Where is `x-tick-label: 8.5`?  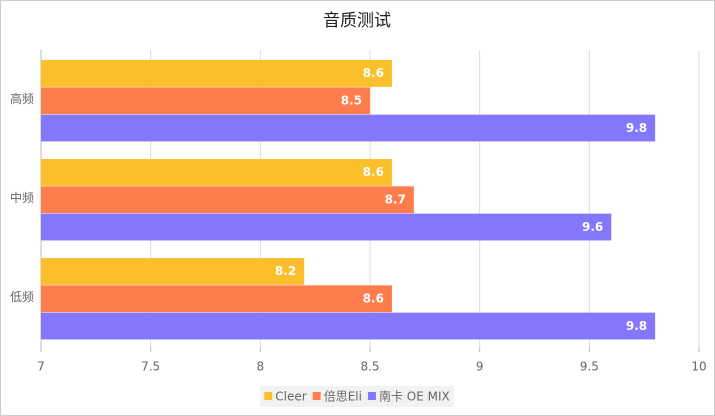
x-tick-label: 8.5 is located at coordinates (369, 367).